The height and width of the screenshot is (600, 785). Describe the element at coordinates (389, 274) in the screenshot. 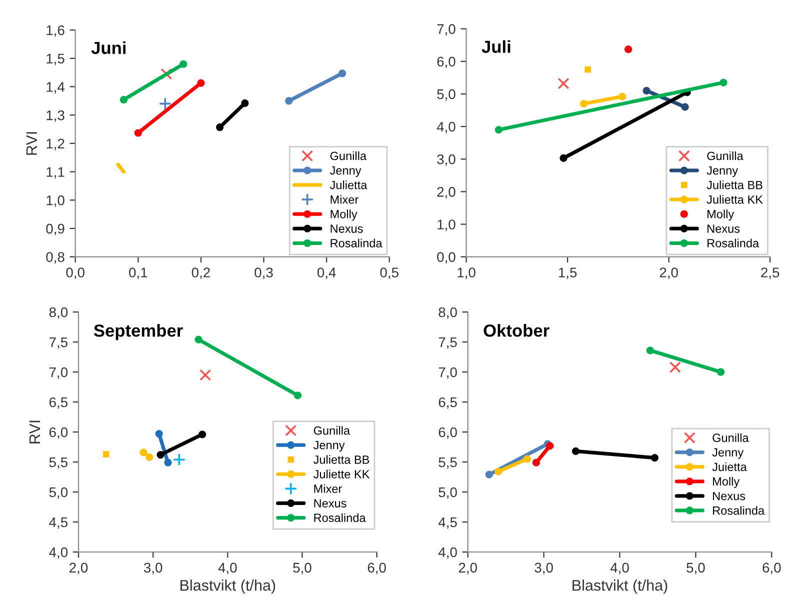

I see `x-tick-label: 0,5` at that location.